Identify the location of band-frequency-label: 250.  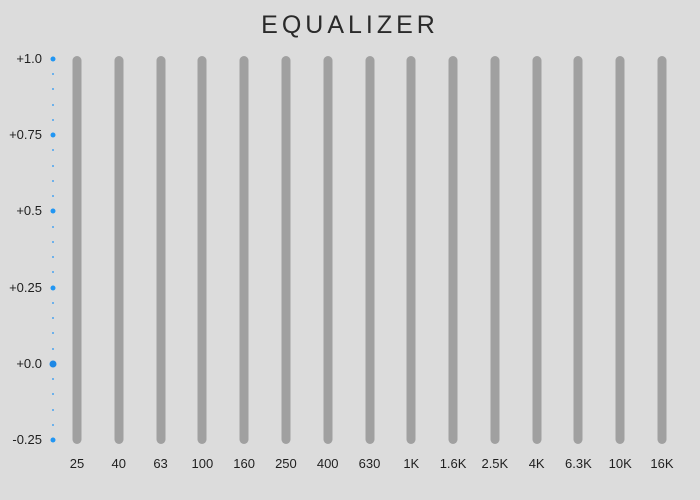
(286, 463).